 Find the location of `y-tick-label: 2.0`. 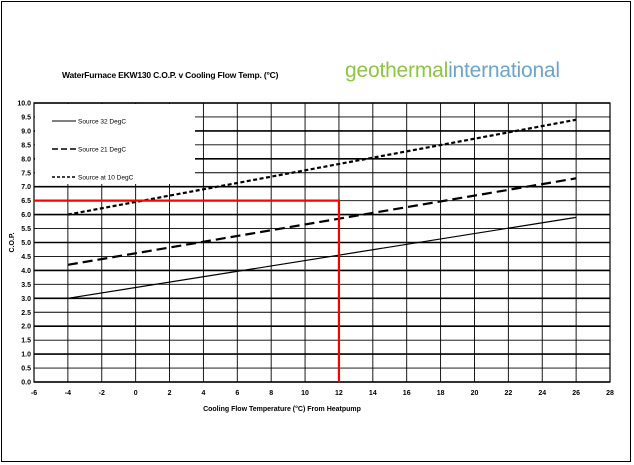

y-tick-label: 2.0 is located at coordinates (26, 327).